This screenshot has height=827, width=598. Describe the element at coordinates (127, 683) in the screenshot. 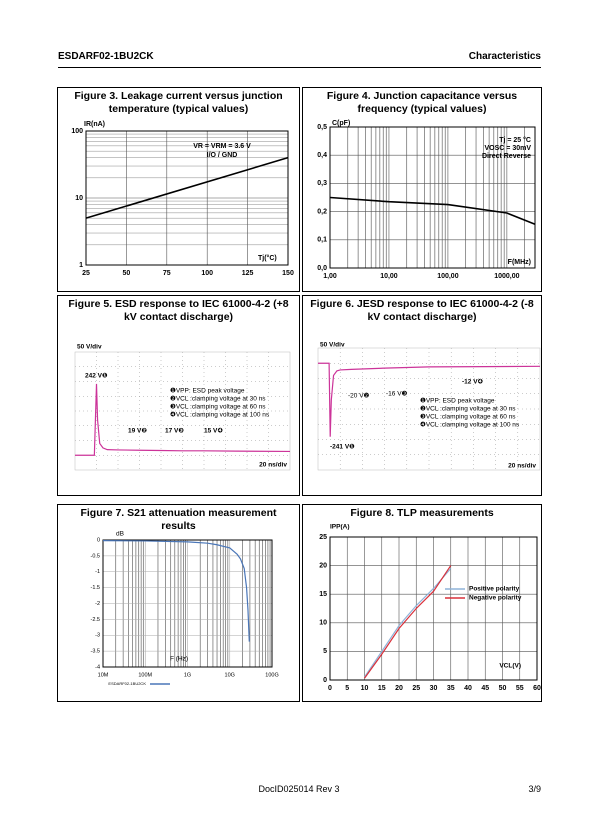

I see `legend-label: ESDARF02-1BU2CK` at that location.